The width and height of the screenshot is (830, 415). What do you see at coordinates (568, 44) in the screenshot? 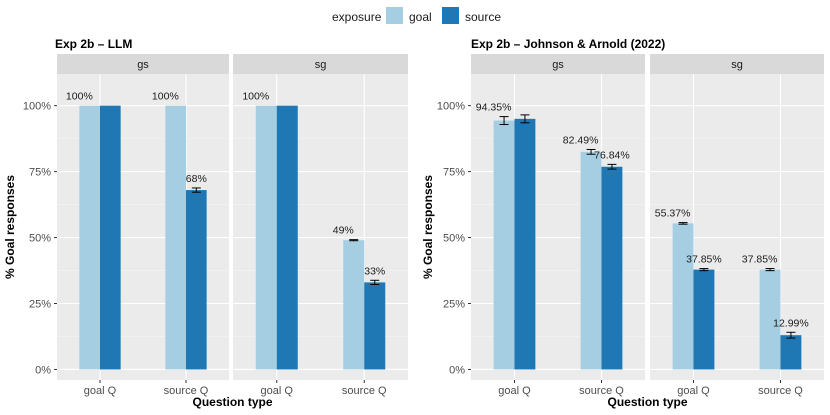
I see `chart-title: Exp 2b – Johnson & Arnold (2022)` at bounding box center [568, 44].